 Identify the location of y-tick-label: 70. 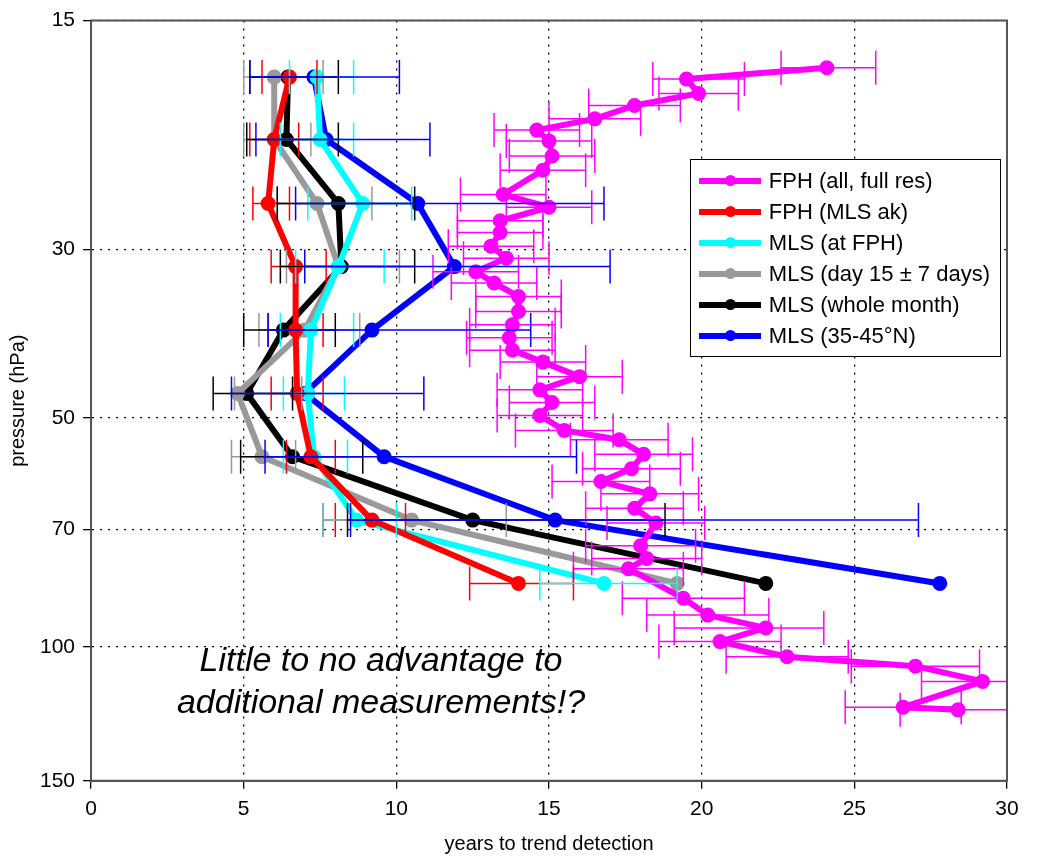
(63, 527).